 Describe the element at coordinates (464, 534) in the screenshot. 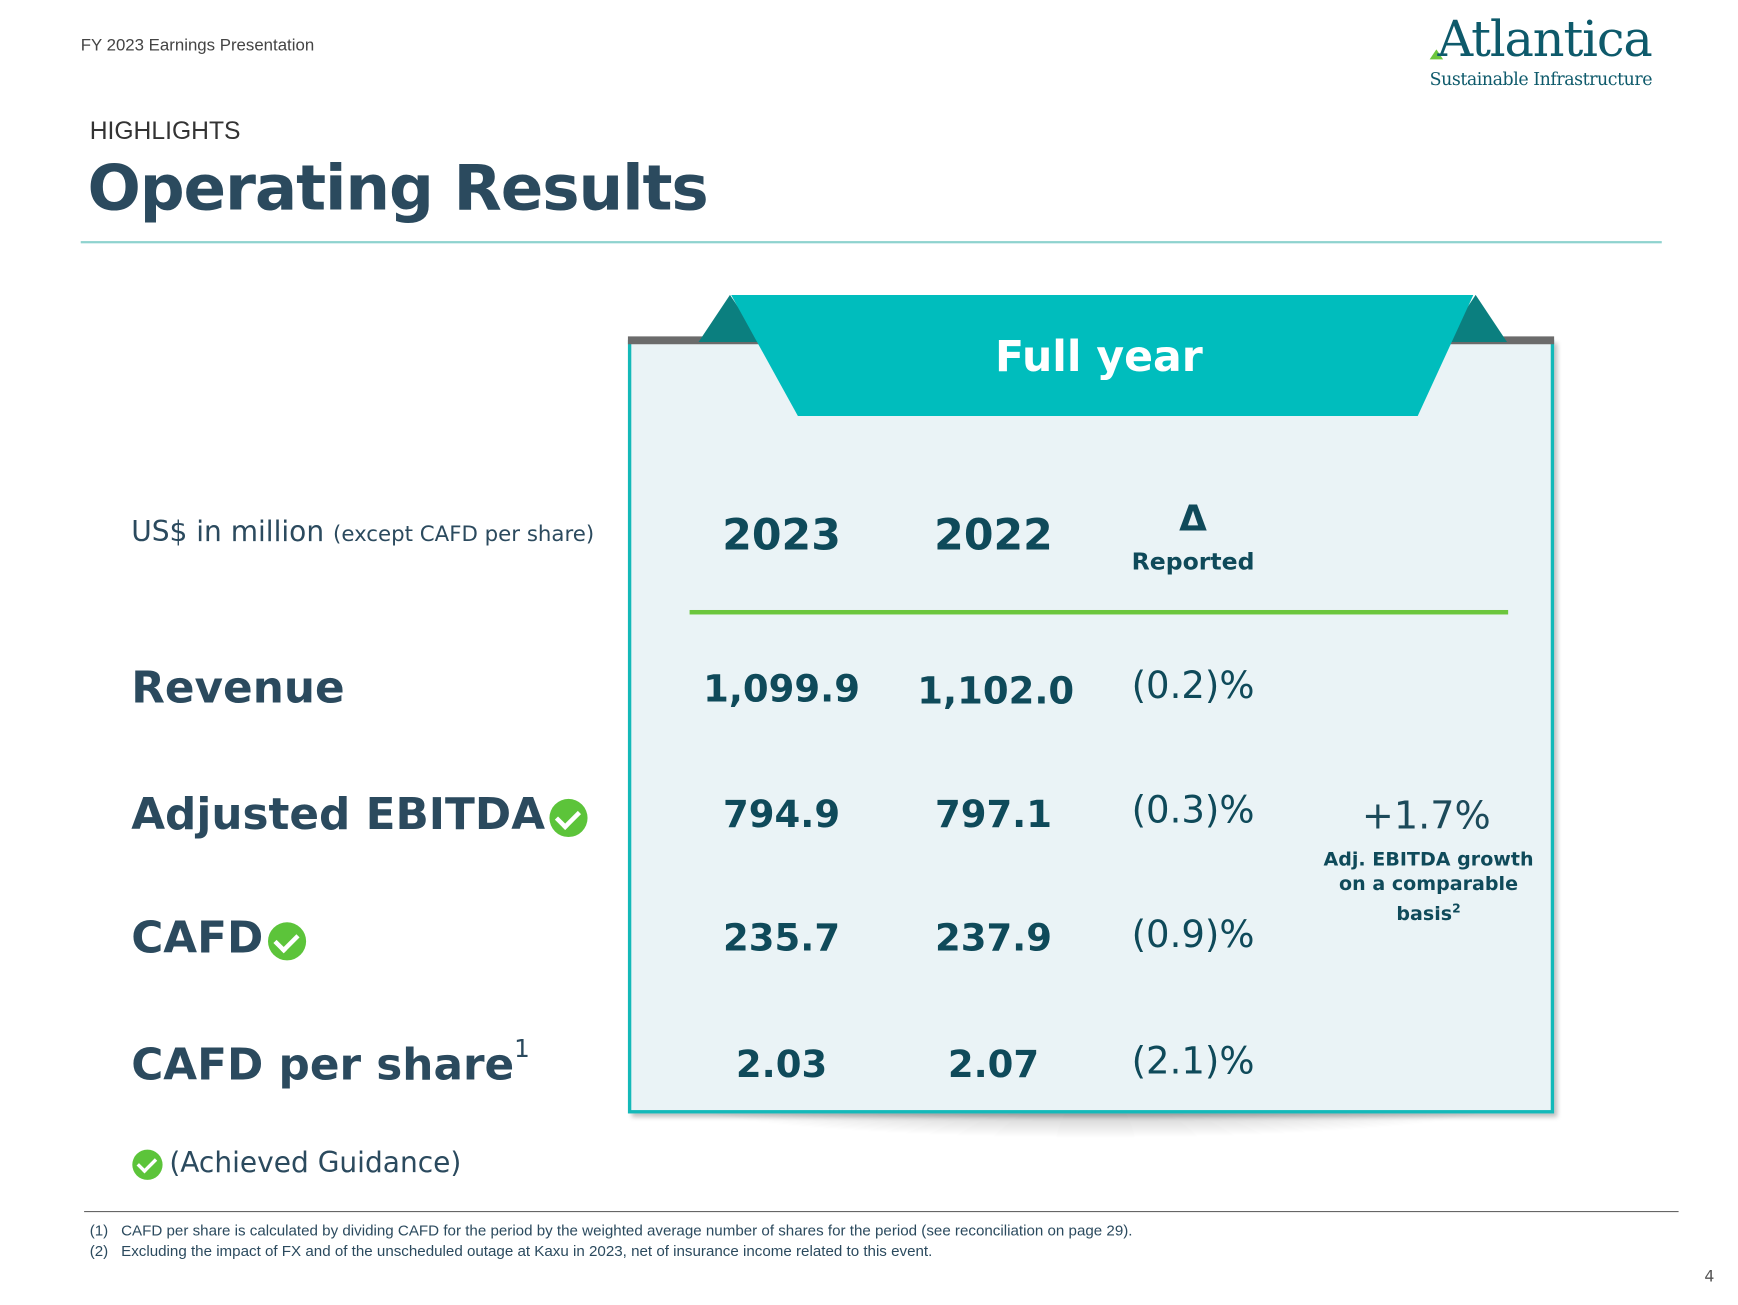

I see `units-note: (except CAFD per share)` at that location.